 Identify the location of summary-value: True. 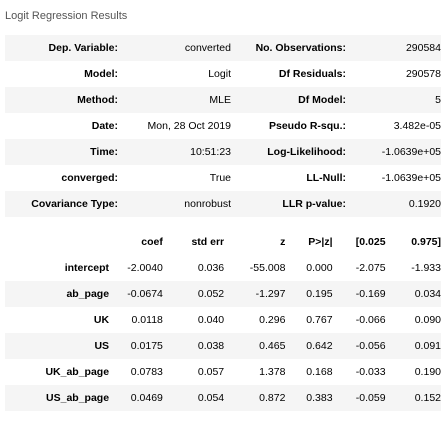
(220, 178).